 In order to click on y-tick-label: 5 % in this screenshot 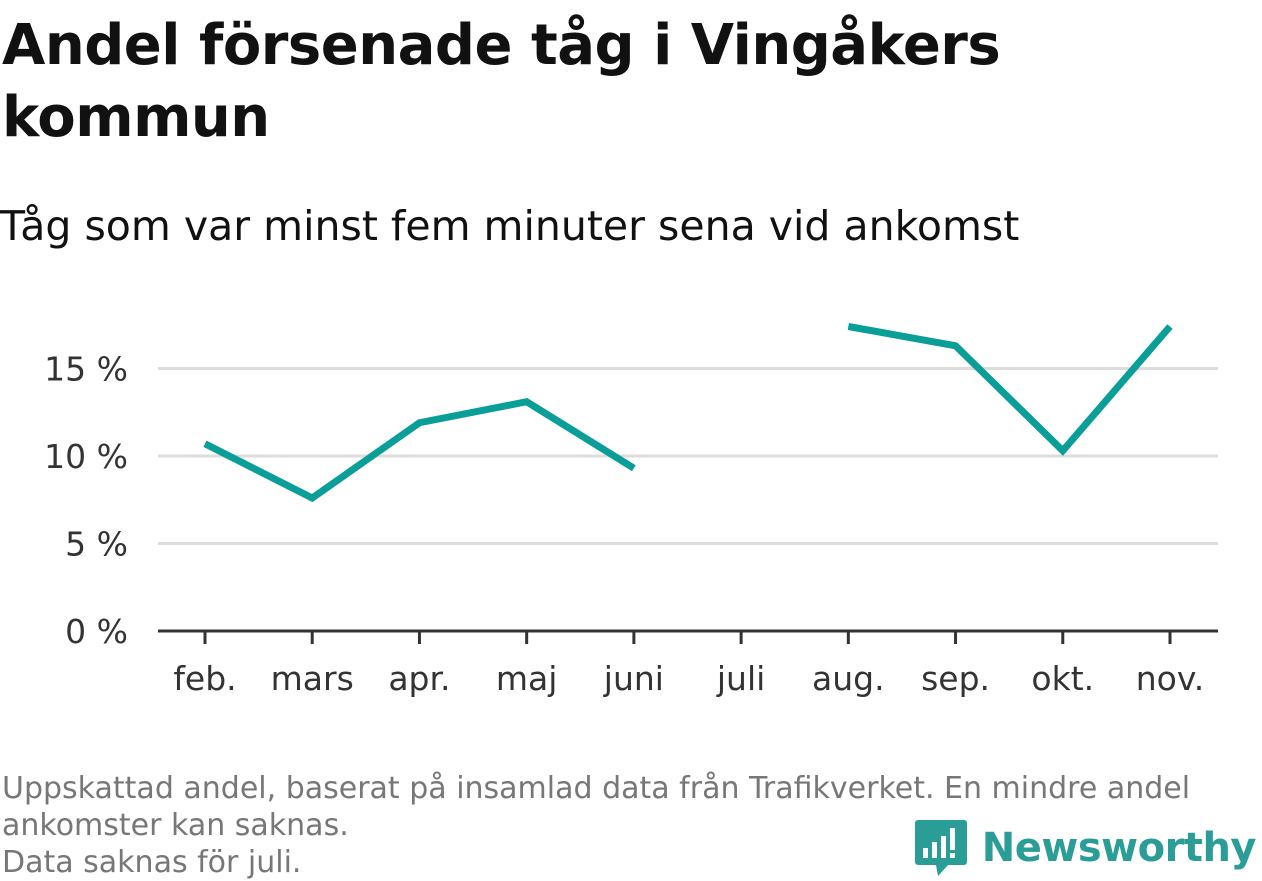, I will do `click(96, 544)`.